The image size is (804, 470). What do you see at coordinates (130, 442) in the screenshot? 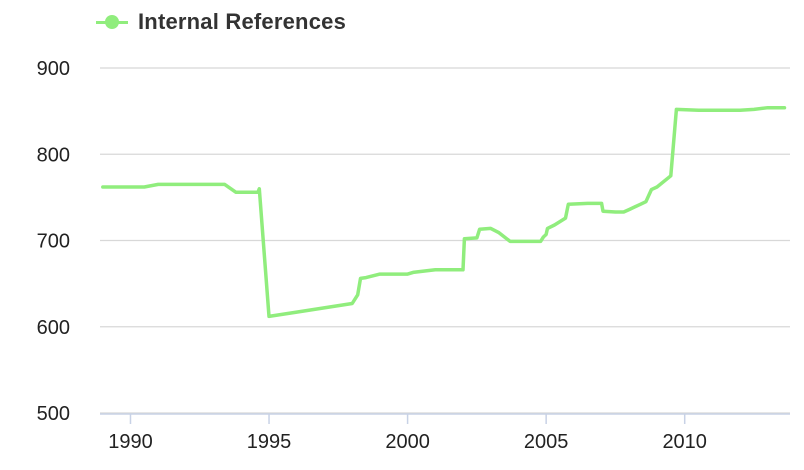
I see `x-tick-label: 1990` at bounding box center [130, 442].